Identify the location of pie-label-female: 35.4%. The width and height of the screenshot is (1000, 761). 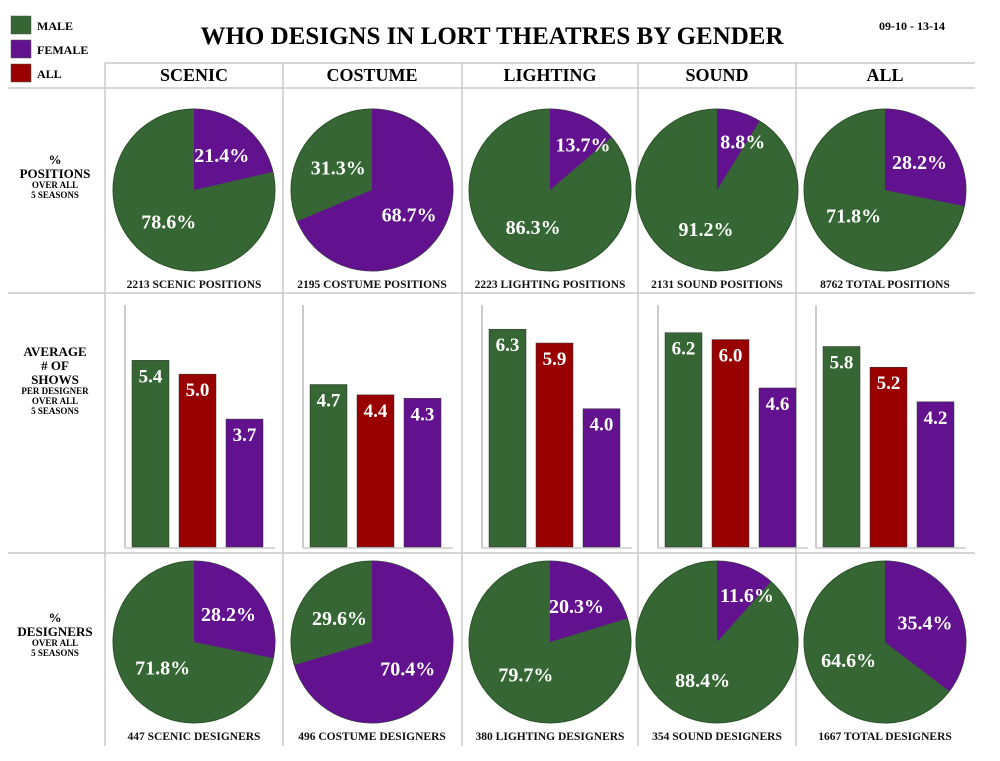
(924, 623).